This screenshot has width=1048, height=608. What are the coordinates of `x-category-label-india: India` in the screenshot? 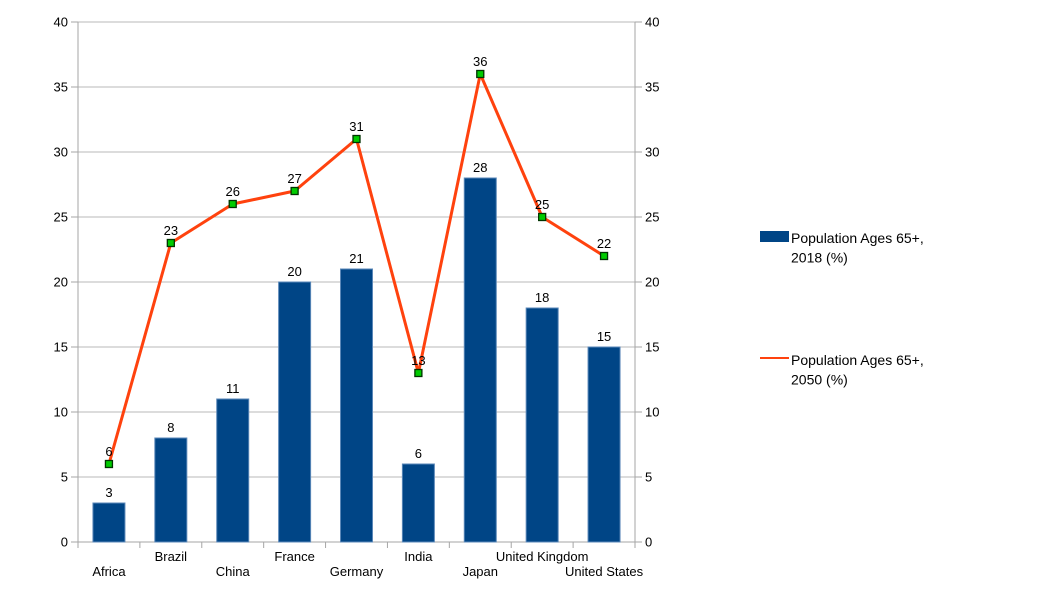 It's located at (418, 556).